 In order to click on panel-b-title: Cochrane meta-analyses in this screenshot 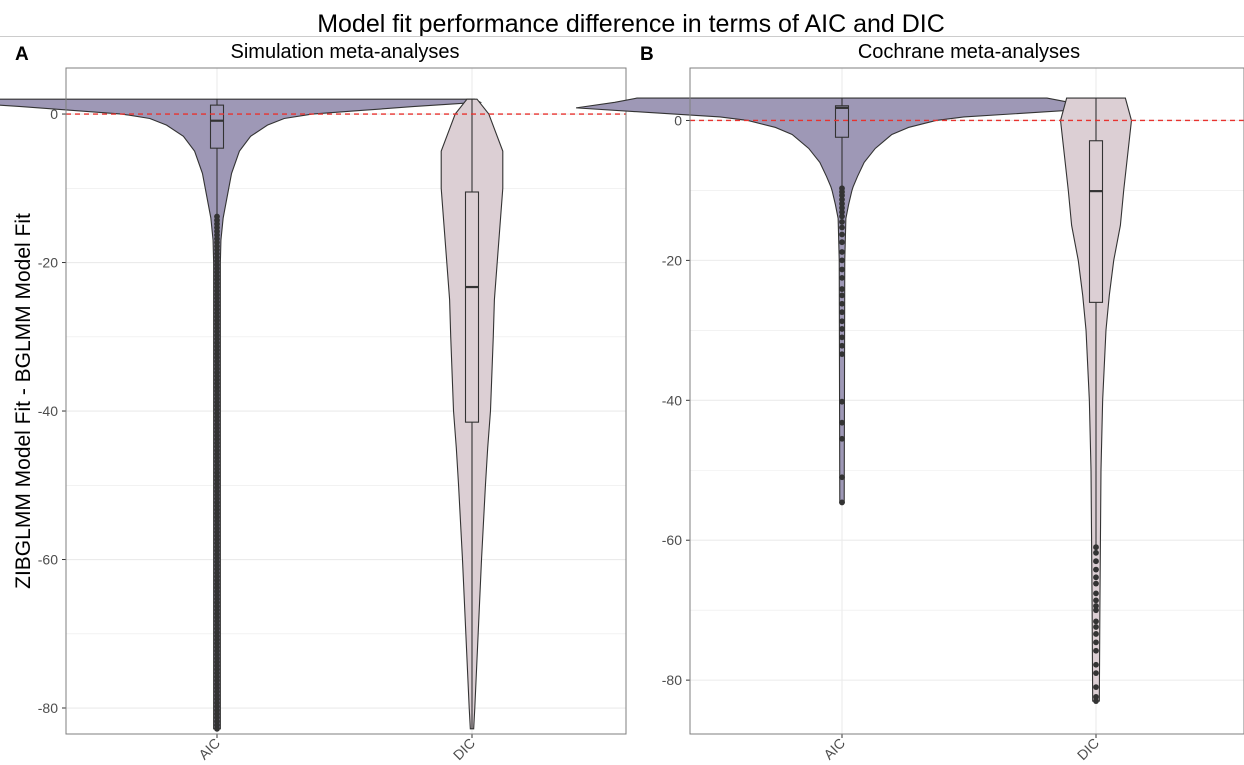, I will do `click(969, 52)`.